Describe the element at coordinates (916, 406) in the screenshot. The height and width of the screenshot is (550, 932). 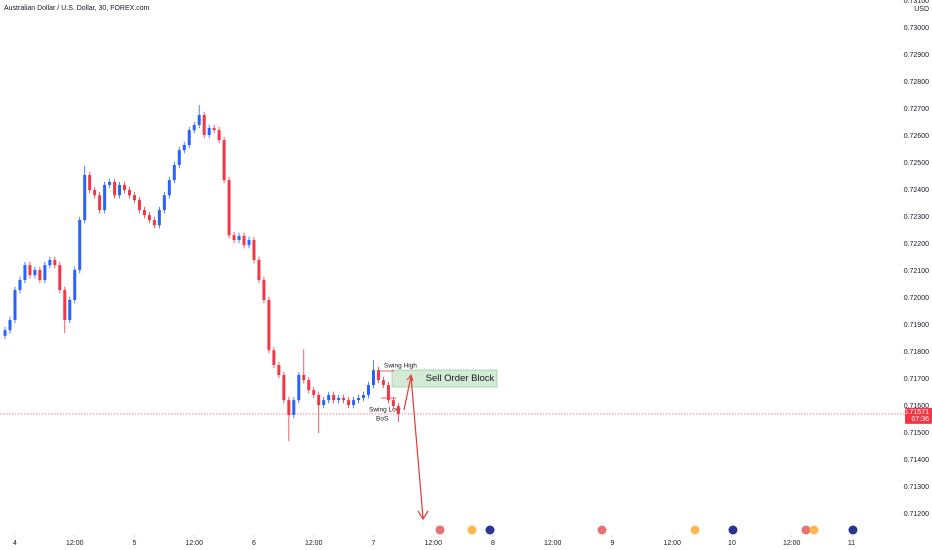
I see `y-tick-label: 0.71600` at that location.